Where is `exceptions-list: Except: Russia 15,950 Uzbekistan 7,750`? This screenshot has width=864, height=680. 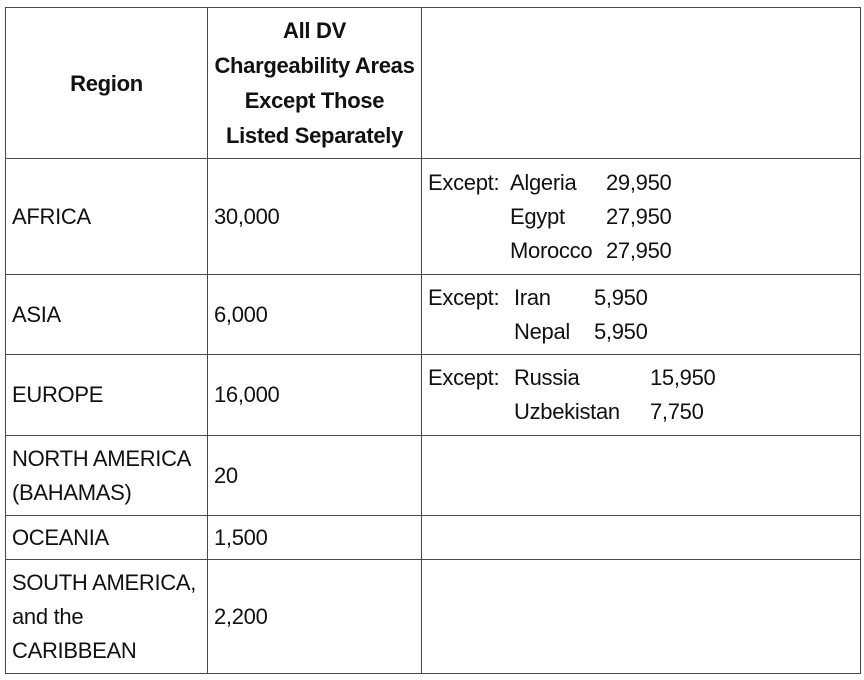 exceptions-list: Except: Russia 15,950 Uzbekistan 7,750 is located at coordinates (641, 395).